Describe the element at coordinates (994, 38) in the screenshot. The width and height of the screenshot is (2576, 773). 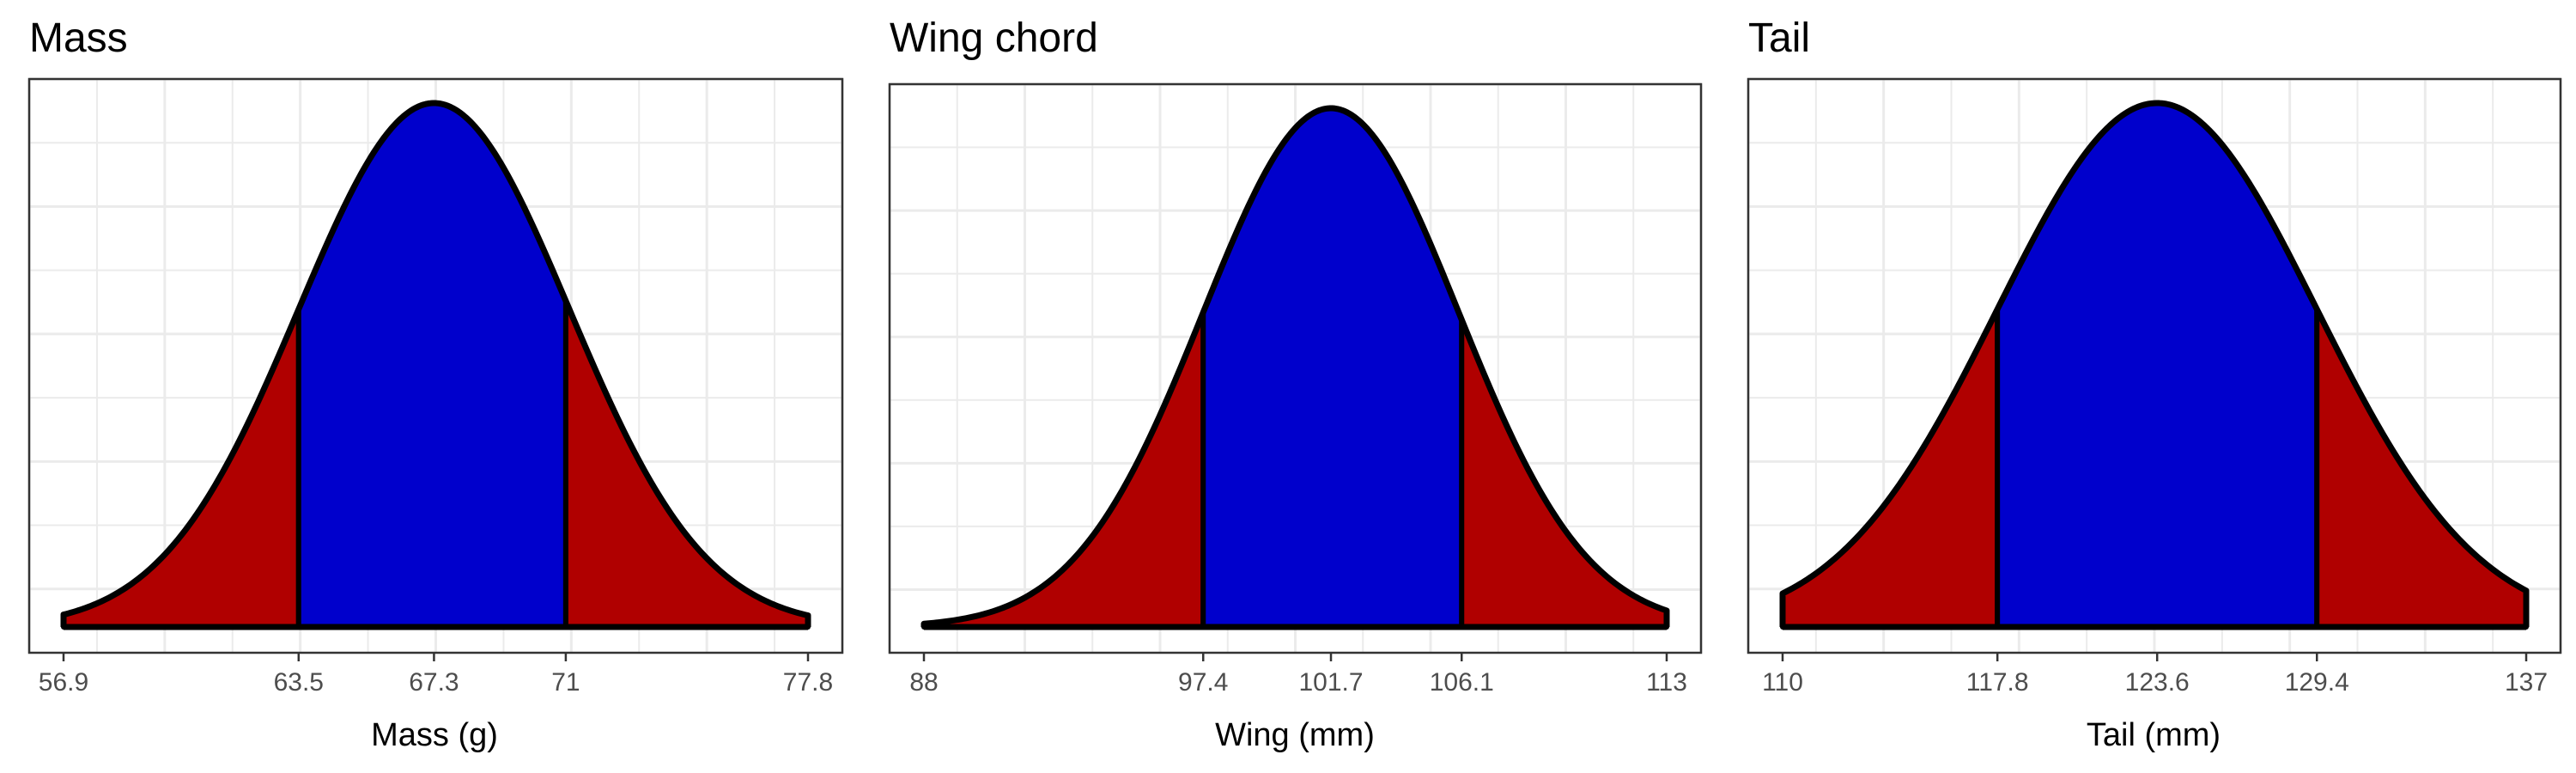
I see `panel-title-wing-chord: Wing chord` at that location.